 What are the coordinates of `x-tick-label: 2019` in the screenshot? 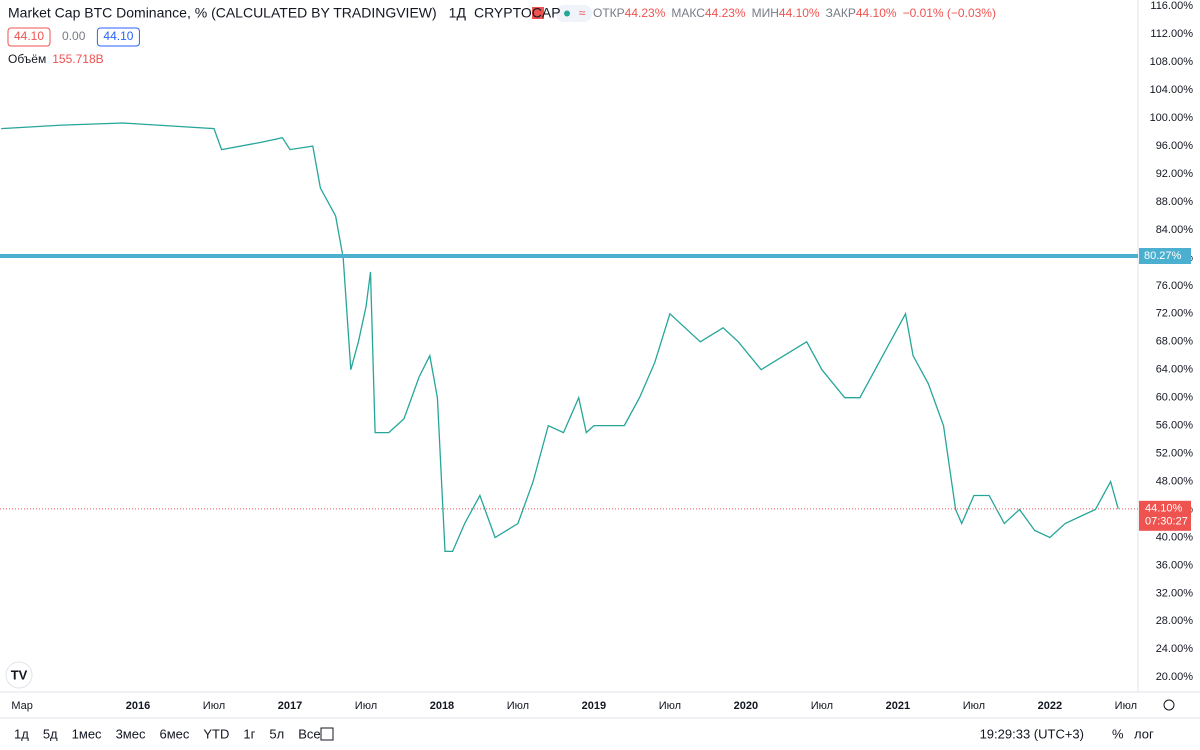 It's located at (594, 706).